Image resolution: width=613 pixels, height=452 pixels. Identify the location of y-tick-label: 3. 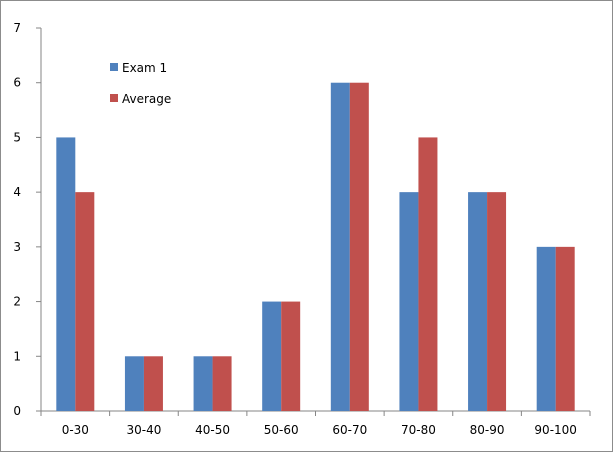
(17, 247).